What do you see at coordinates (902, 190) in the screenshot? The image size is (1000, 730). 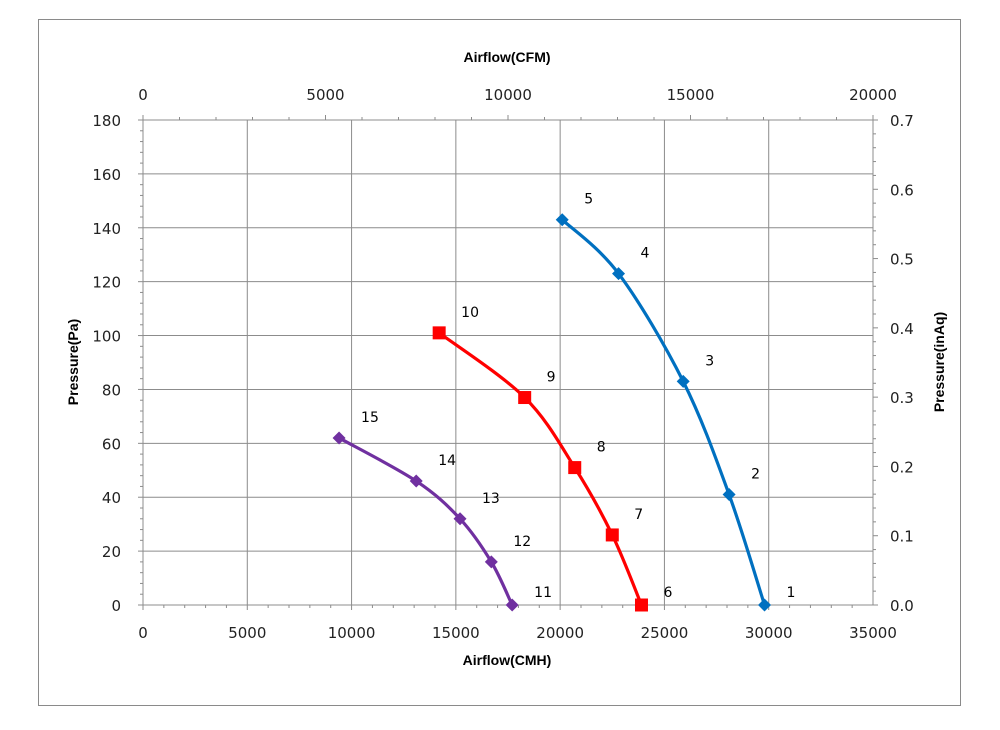 I see `y-right-tick-label: 0.6` at bounding box center [902, 190].